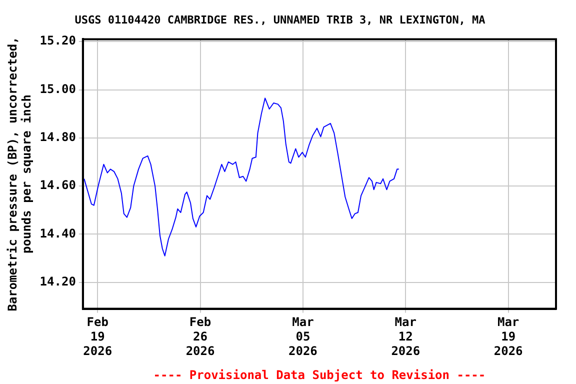  Describe the element at coordinates (303, 336) in the screenshot. I see `x-tick-label: Mar 05 2026` at that location.